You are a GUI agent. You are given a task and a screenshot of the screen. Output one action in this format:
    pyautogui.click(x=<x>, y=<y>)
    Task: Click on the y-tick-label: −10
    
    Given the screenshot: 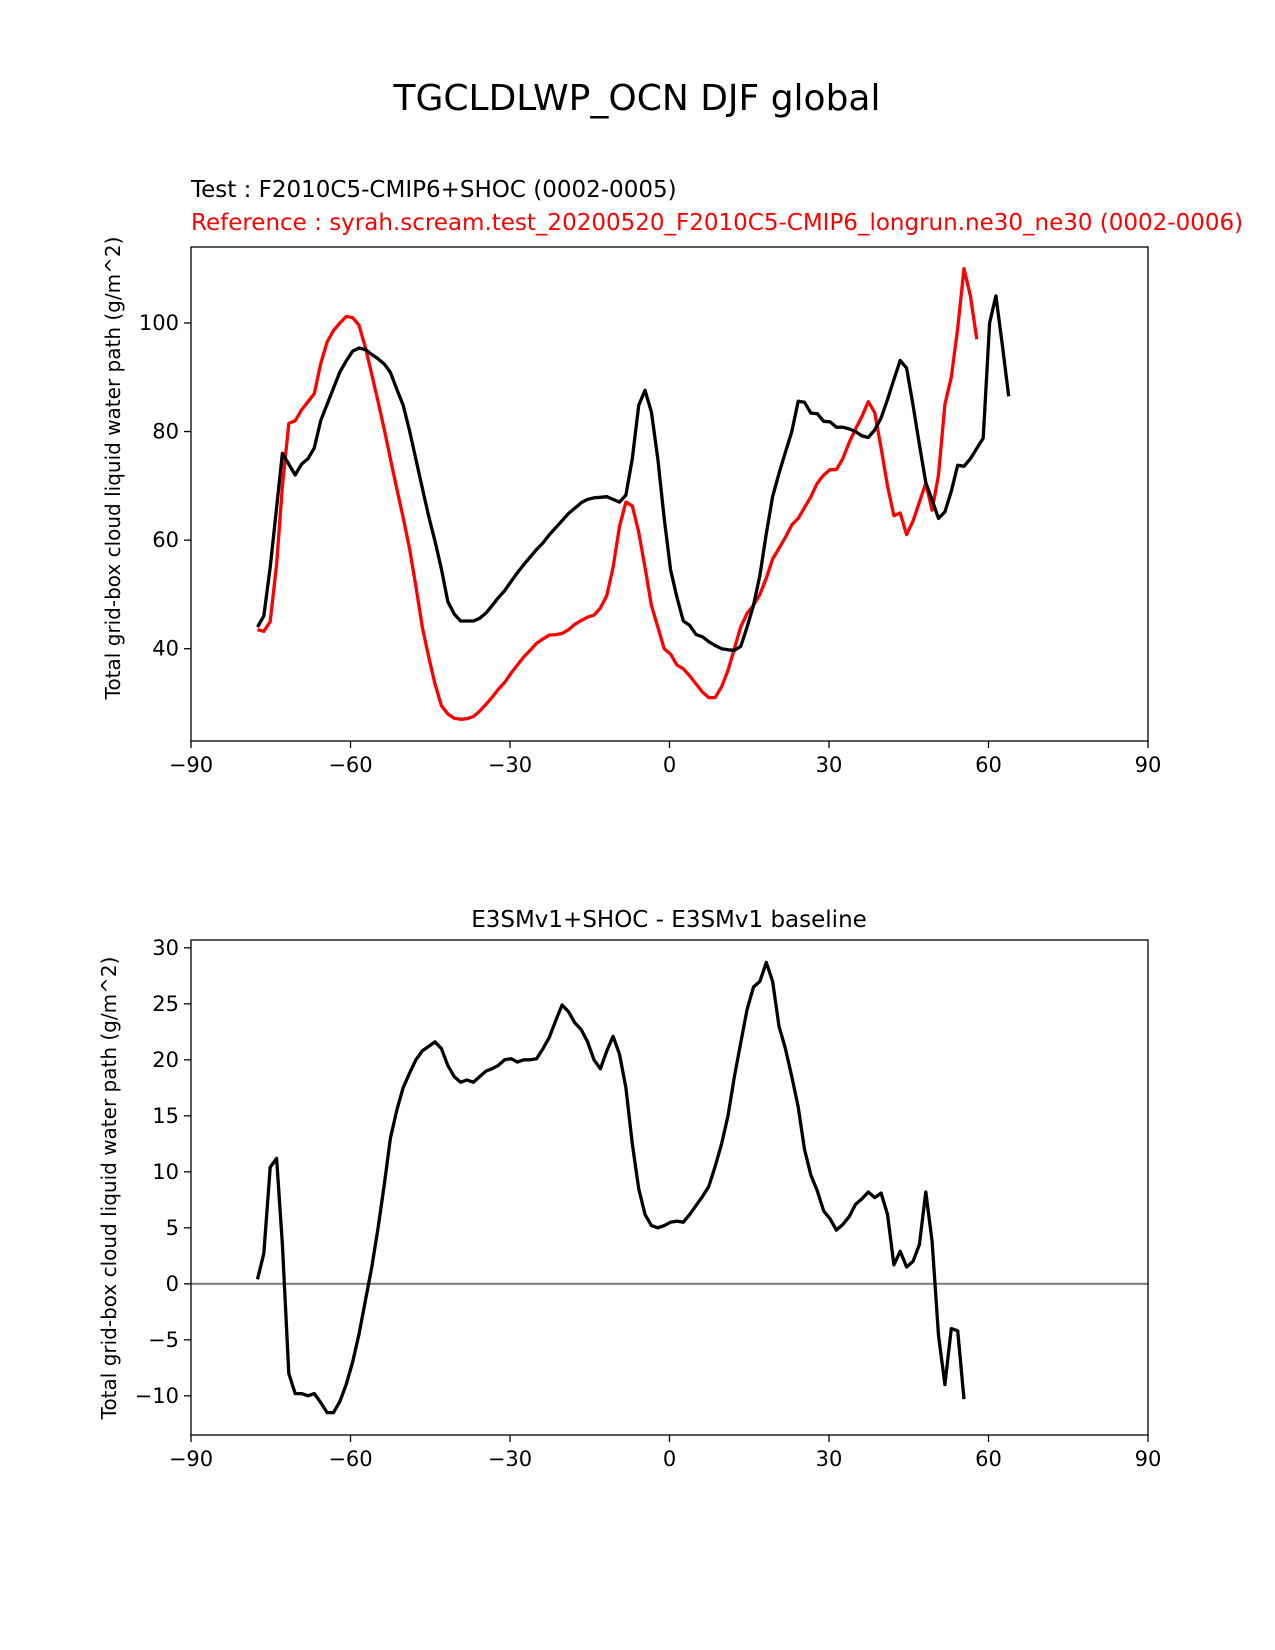 What is the action you would take?
    pyautogui.click(x=157, y=1396)
    